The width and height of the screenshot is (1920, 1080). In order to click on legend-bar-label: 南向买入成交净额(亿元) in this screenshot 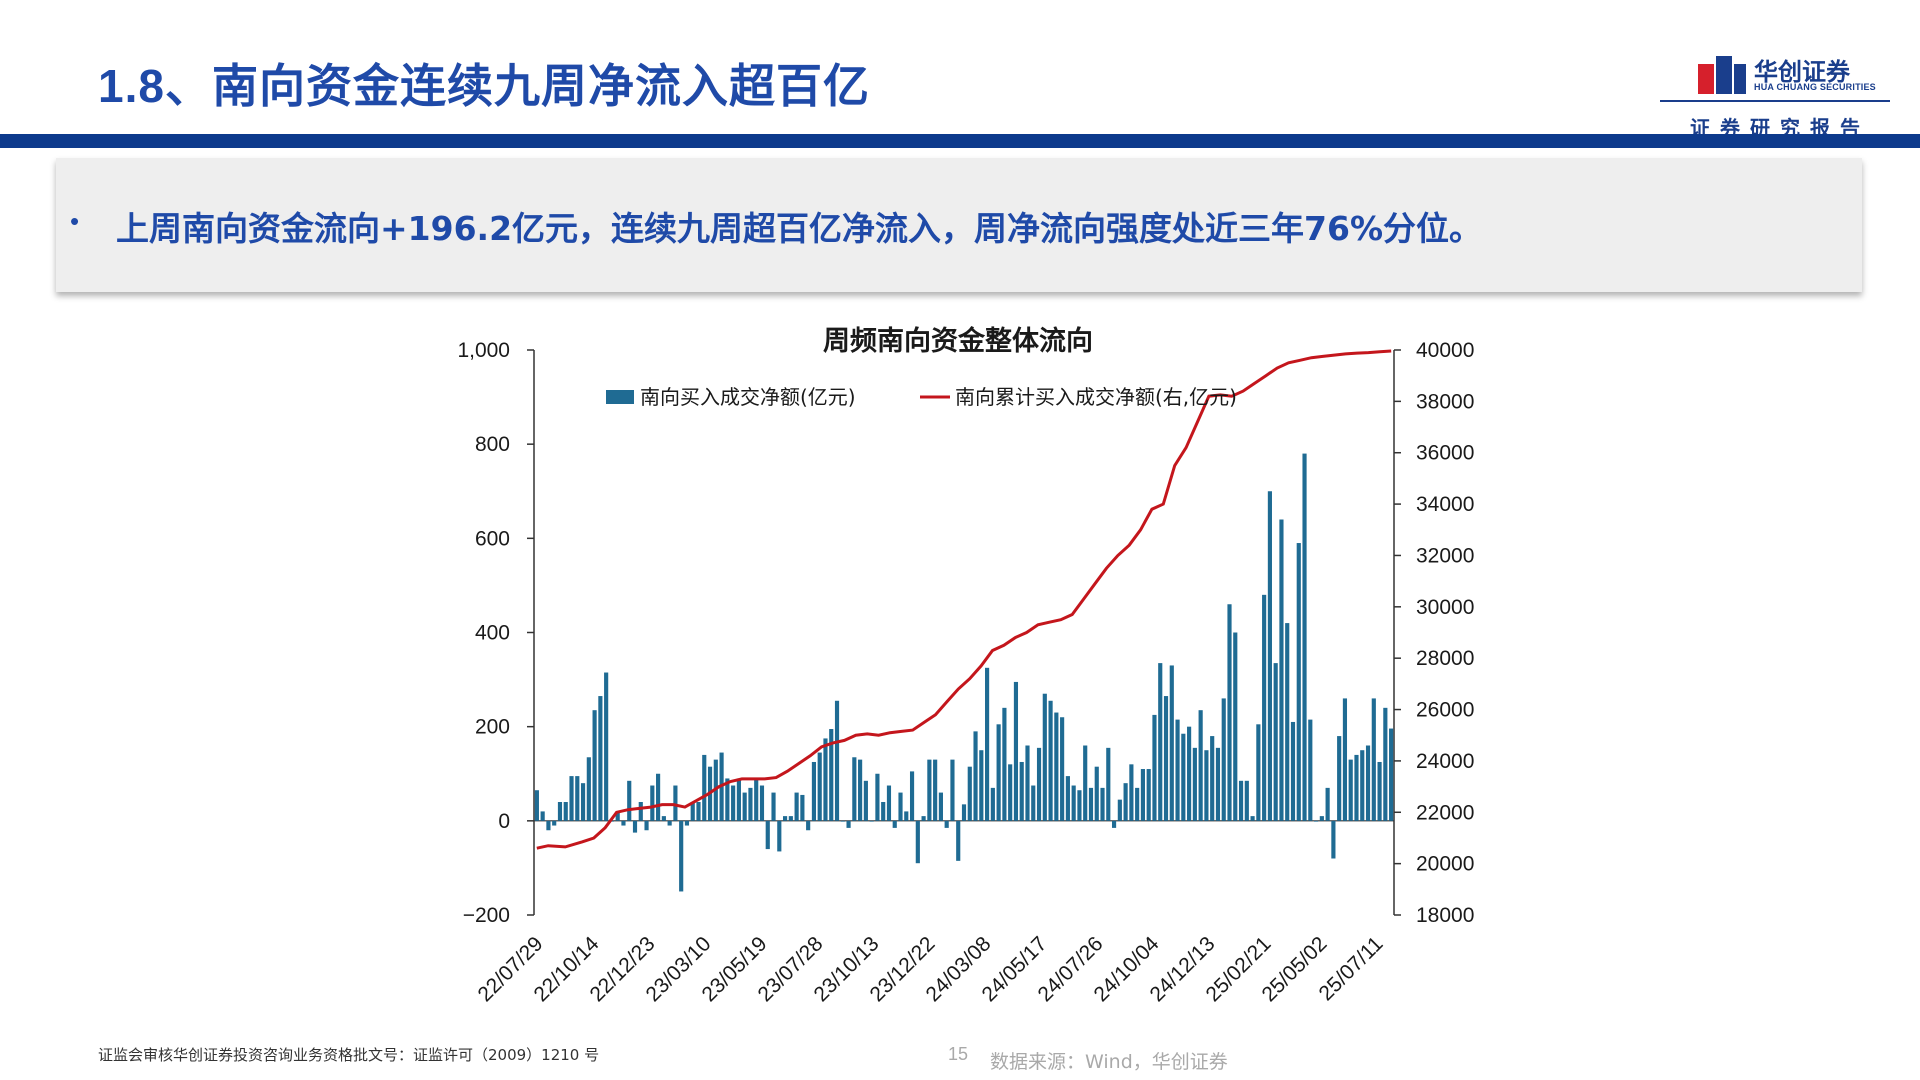, I will do `click(748, 397)`.